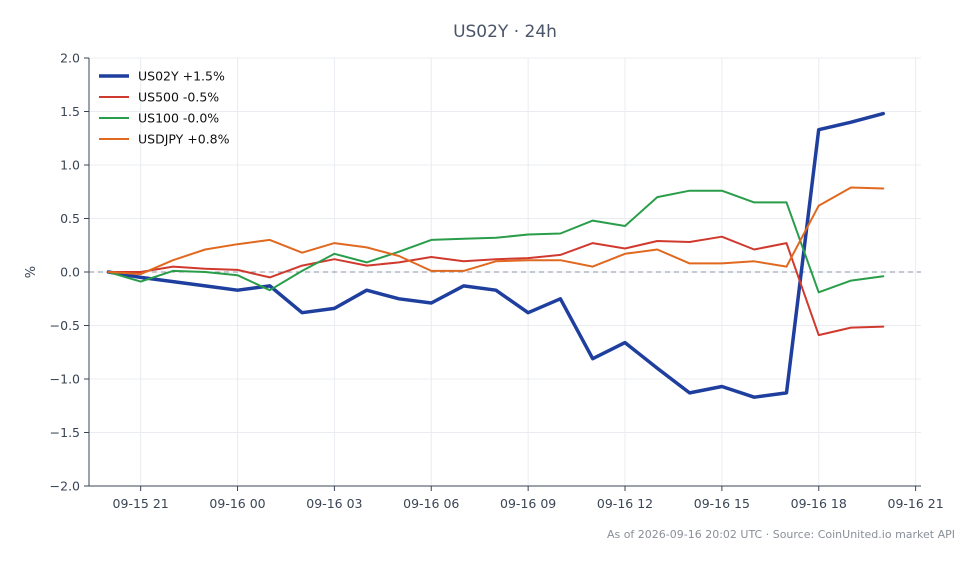 This screenshot has height=564, width=979. I want to click on x-tick-label: 09-16 15, so click(722, 503).